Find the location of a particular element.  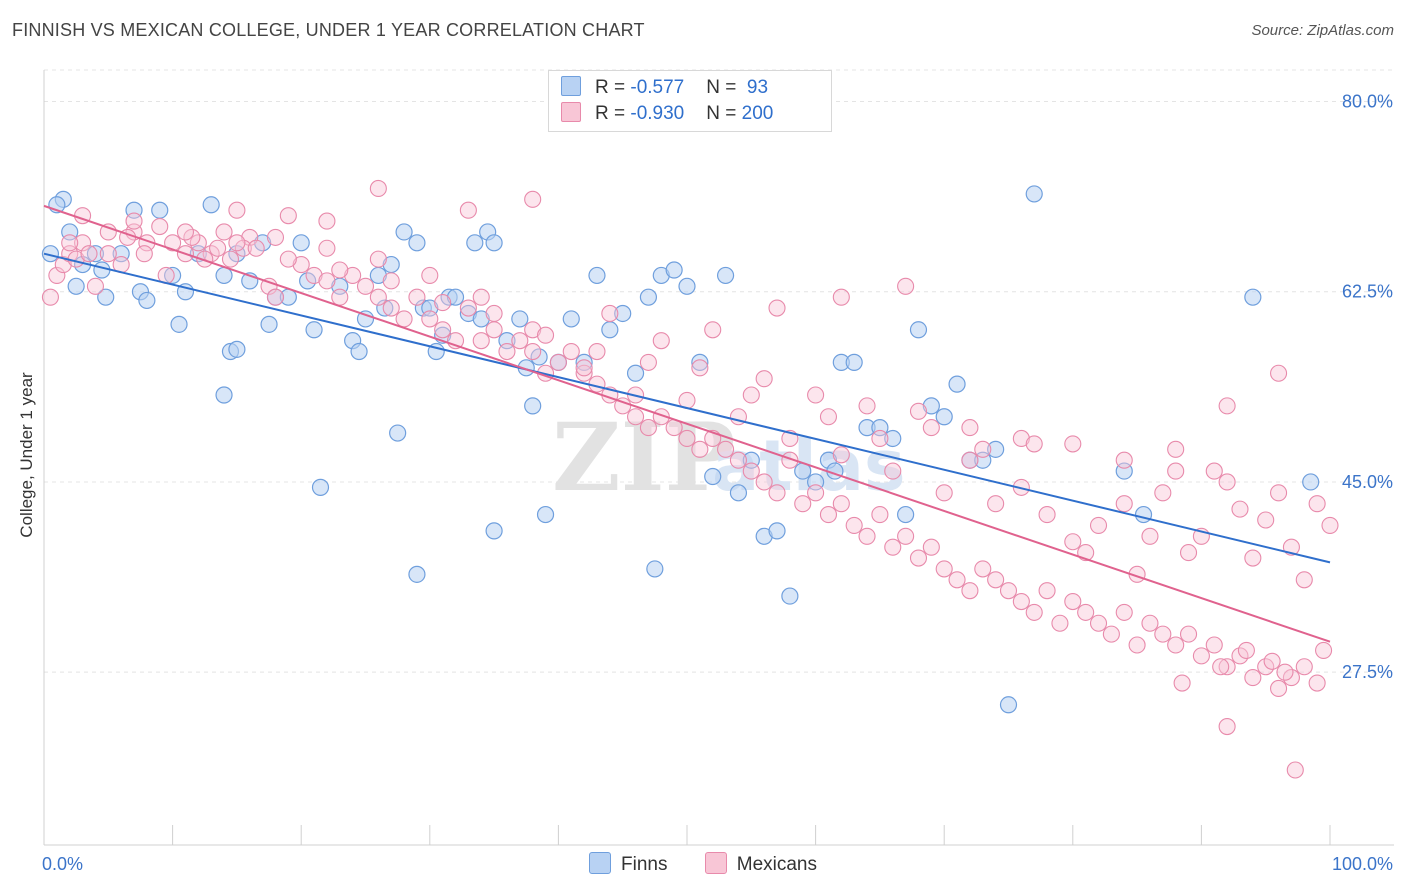

legend-row-finns: R = -0.577 N = 93 is located at coordinates (664, 88).